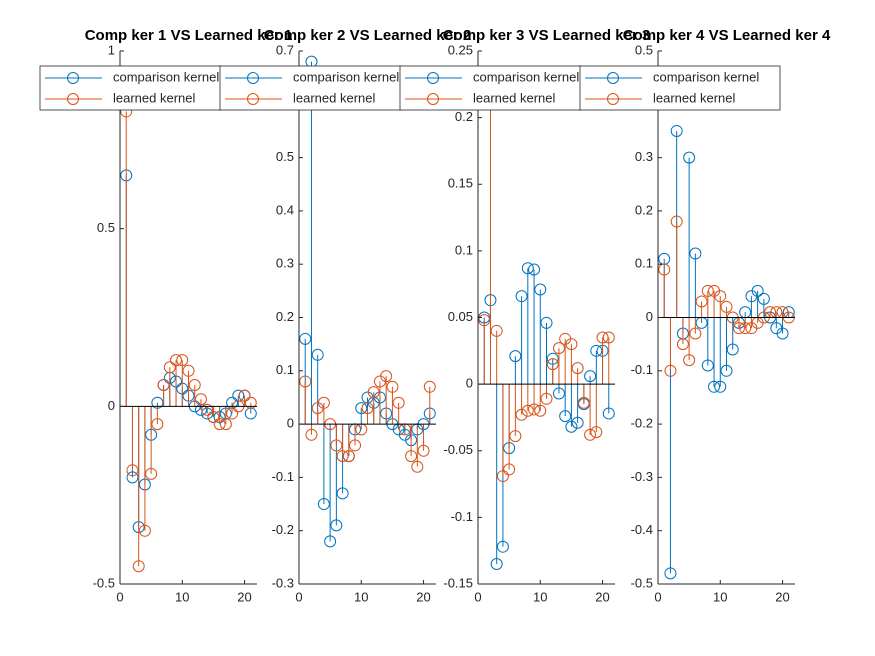  I want to click on y-tick-label: 1, so click(111, 49).